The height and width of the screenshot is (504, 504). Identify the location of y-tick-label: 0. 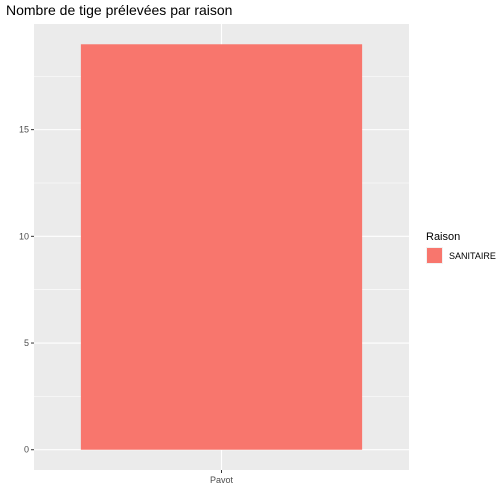
(26, 450).